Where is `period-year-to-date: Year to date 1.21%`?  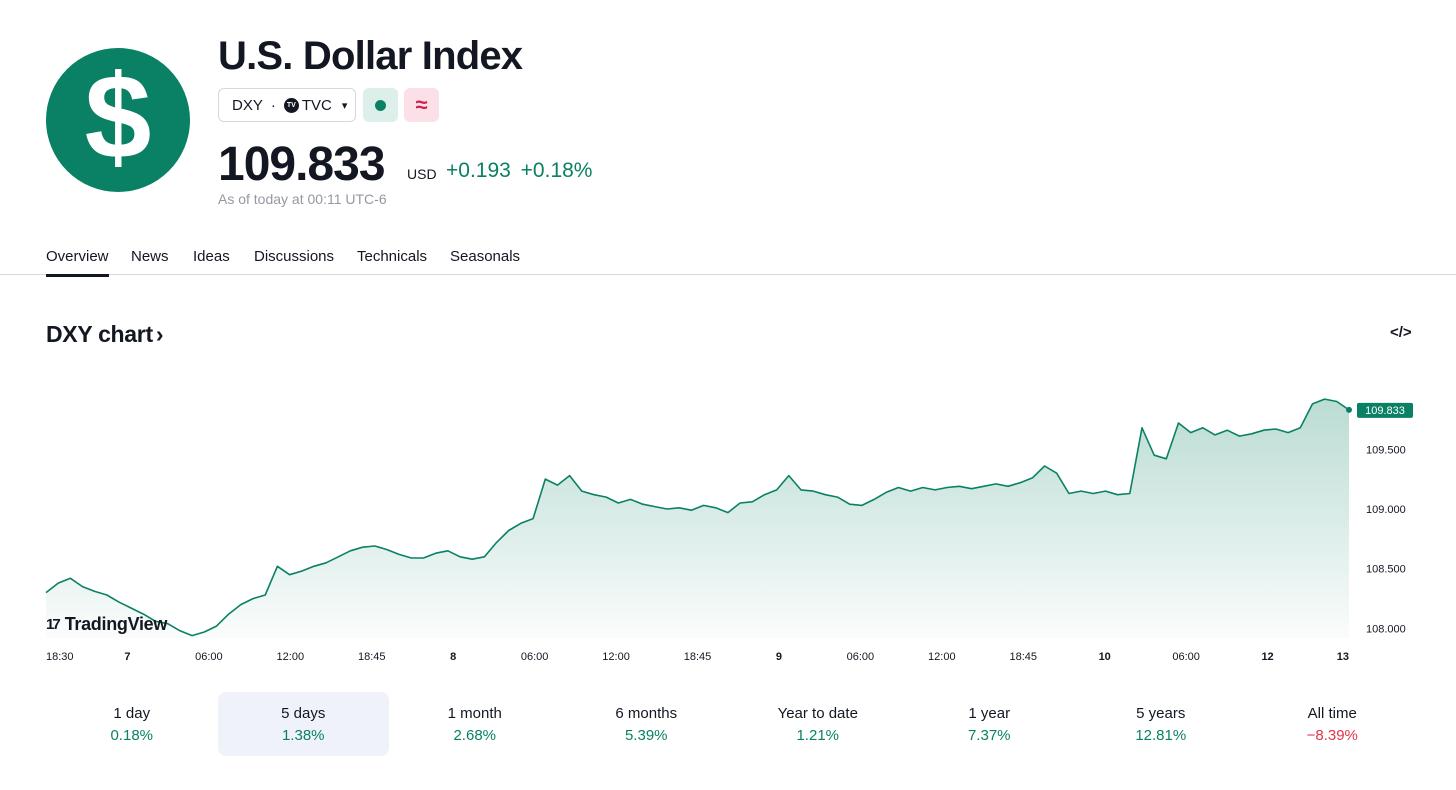 period-year-to-date: Year to date 1.21% is located at coordinates (818, 724).